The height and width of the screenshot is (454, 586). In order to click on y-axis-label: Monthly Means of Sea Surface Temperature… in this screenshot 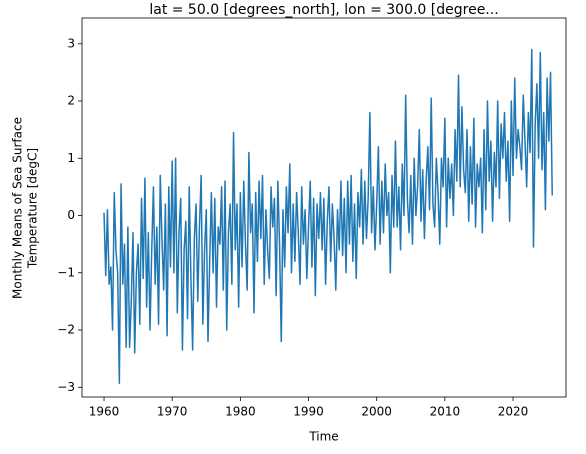, I will do `click(25, 208)`.